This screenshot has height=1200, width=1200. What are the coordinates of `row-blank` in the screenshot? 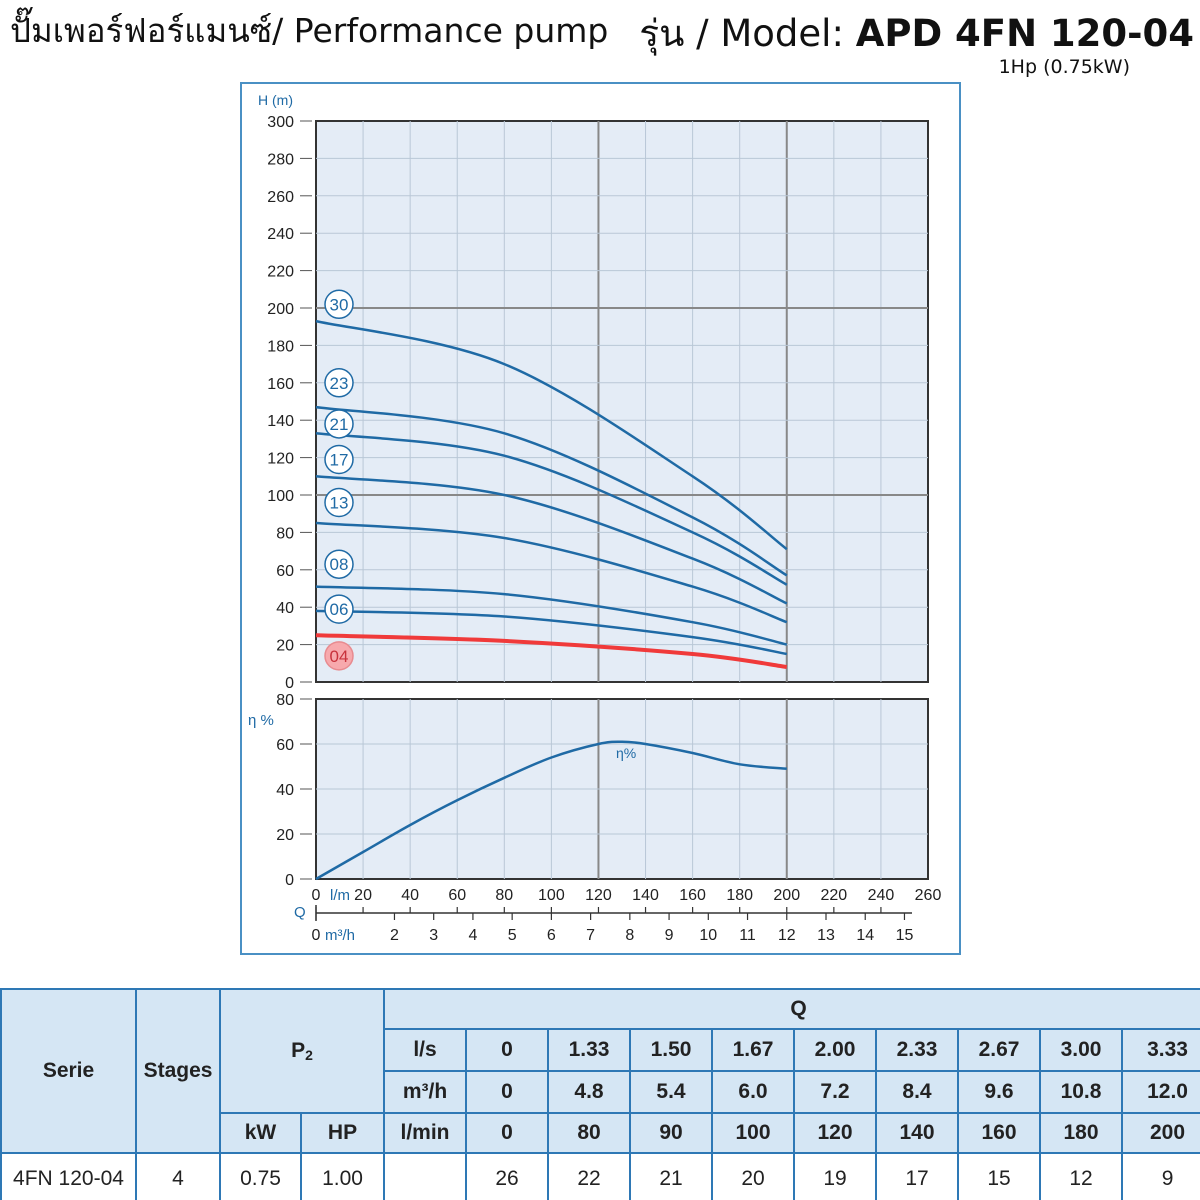 It's located at (425, 1176).